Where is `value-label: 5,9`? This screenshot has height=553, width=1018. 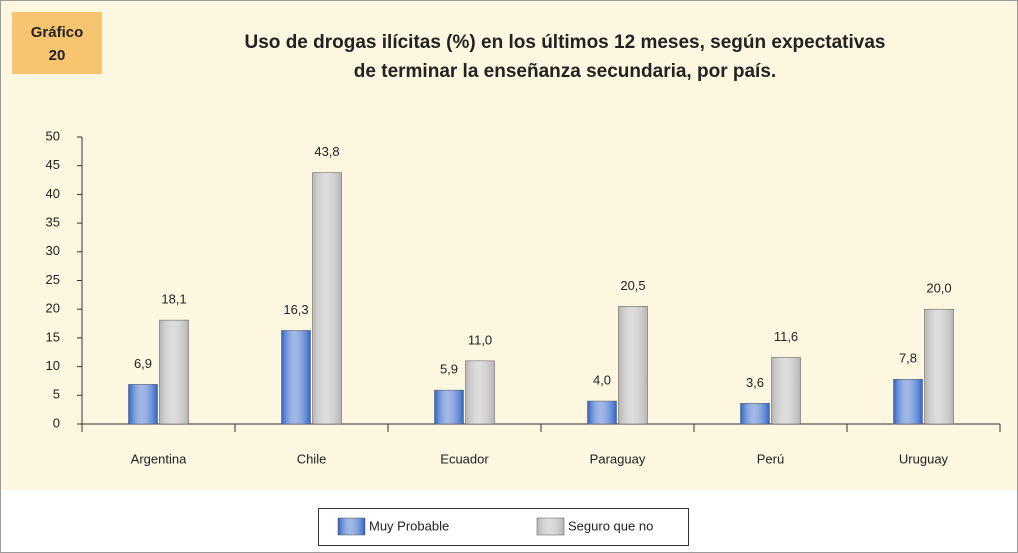 value-label: 5,9 is located at coordinates (449, 369).